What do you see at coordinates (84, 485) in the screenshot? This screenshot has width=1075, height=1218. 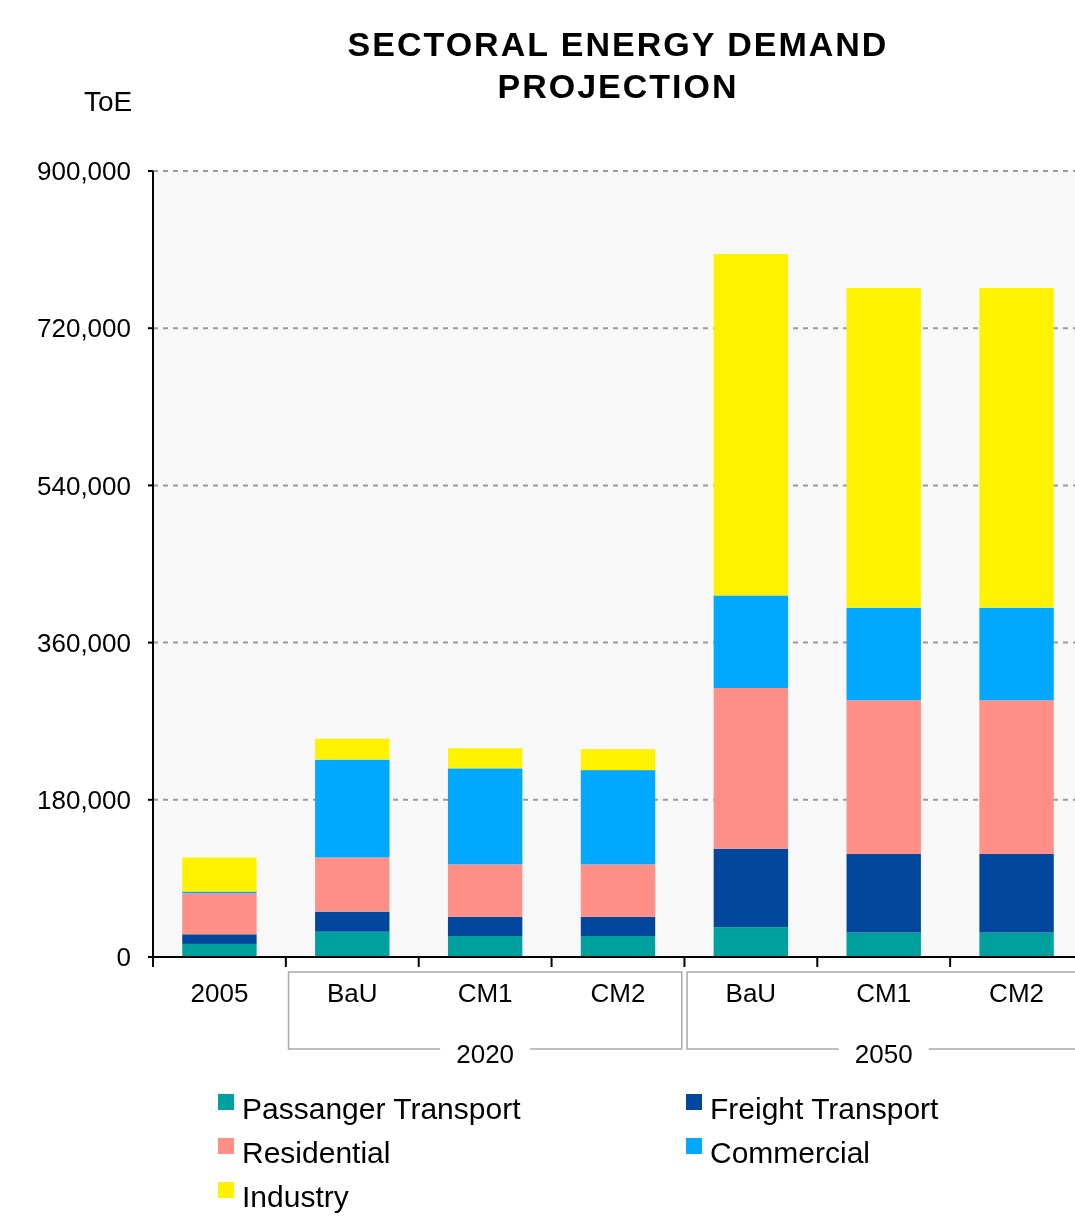 I see `y-tick-label: 540,000` at bounding box center [84, 485].